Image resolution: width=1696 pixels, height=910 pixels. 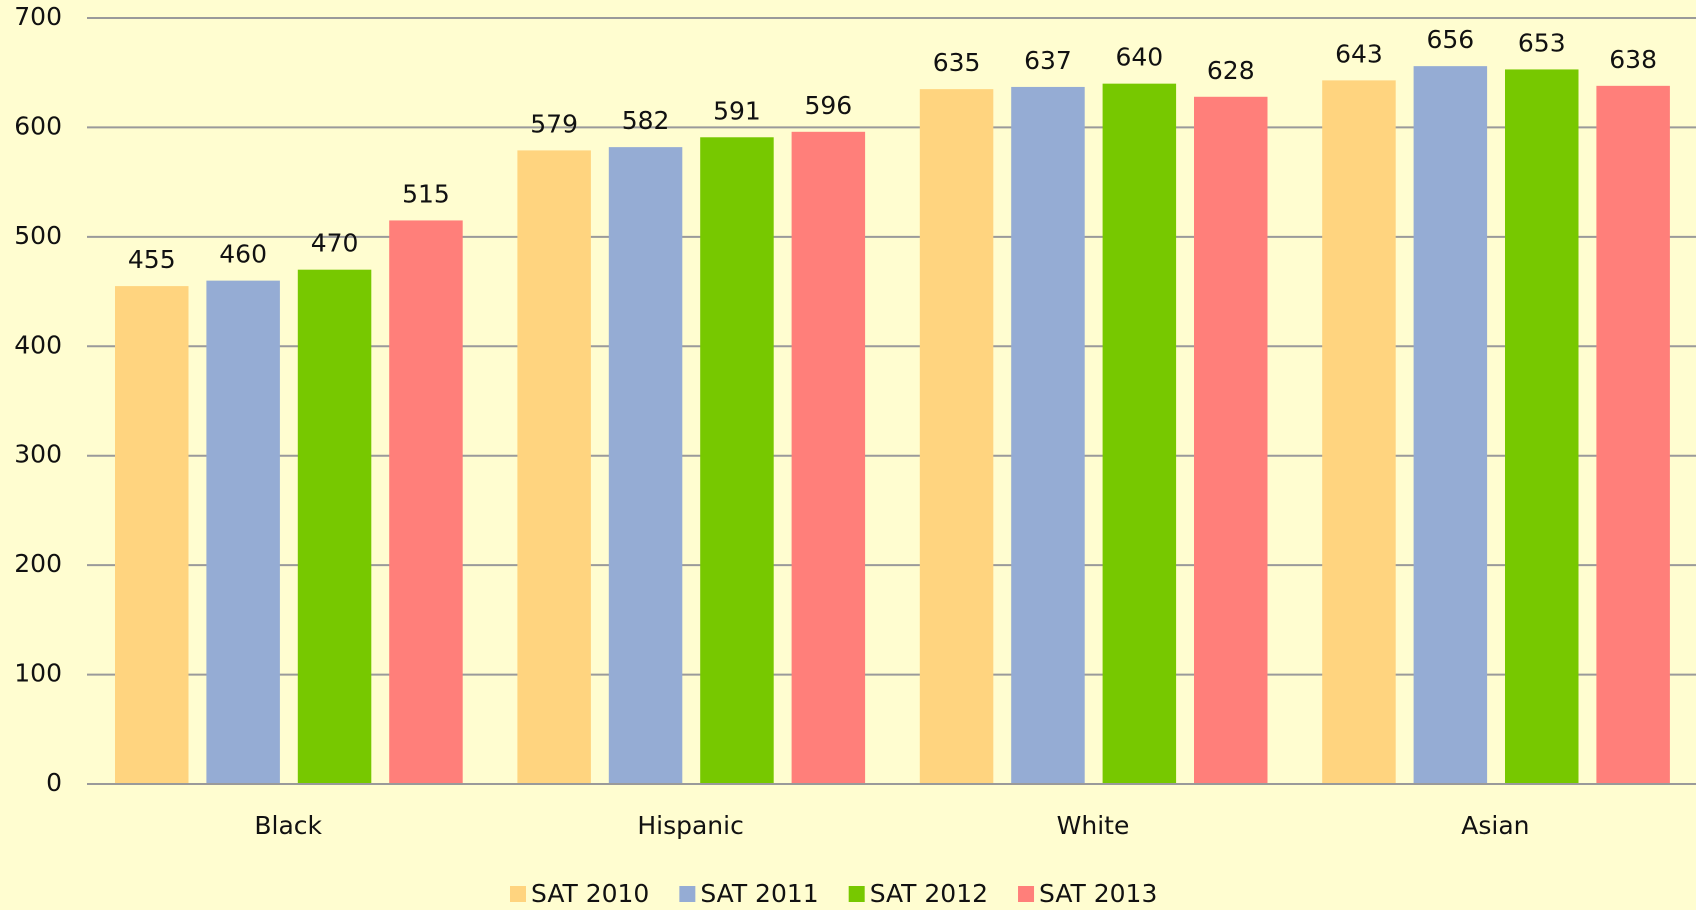 What do you see at coordinates (1098, 893) in the screenshot?
I see `legend-label: SAT 2013` at bounding box center [1098, 893].